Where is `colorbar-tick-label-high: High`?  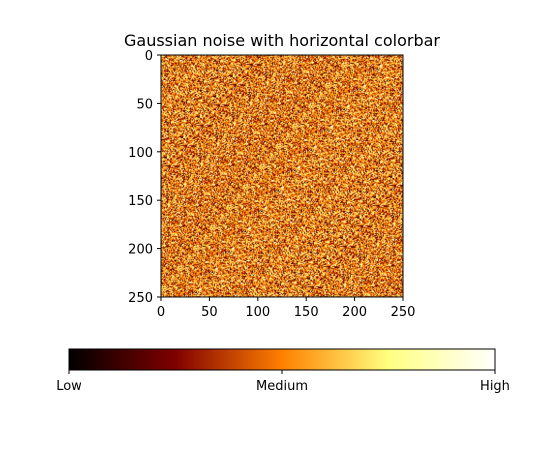
colorbar-tick-label-high: High is located at coordinates (495, 386).